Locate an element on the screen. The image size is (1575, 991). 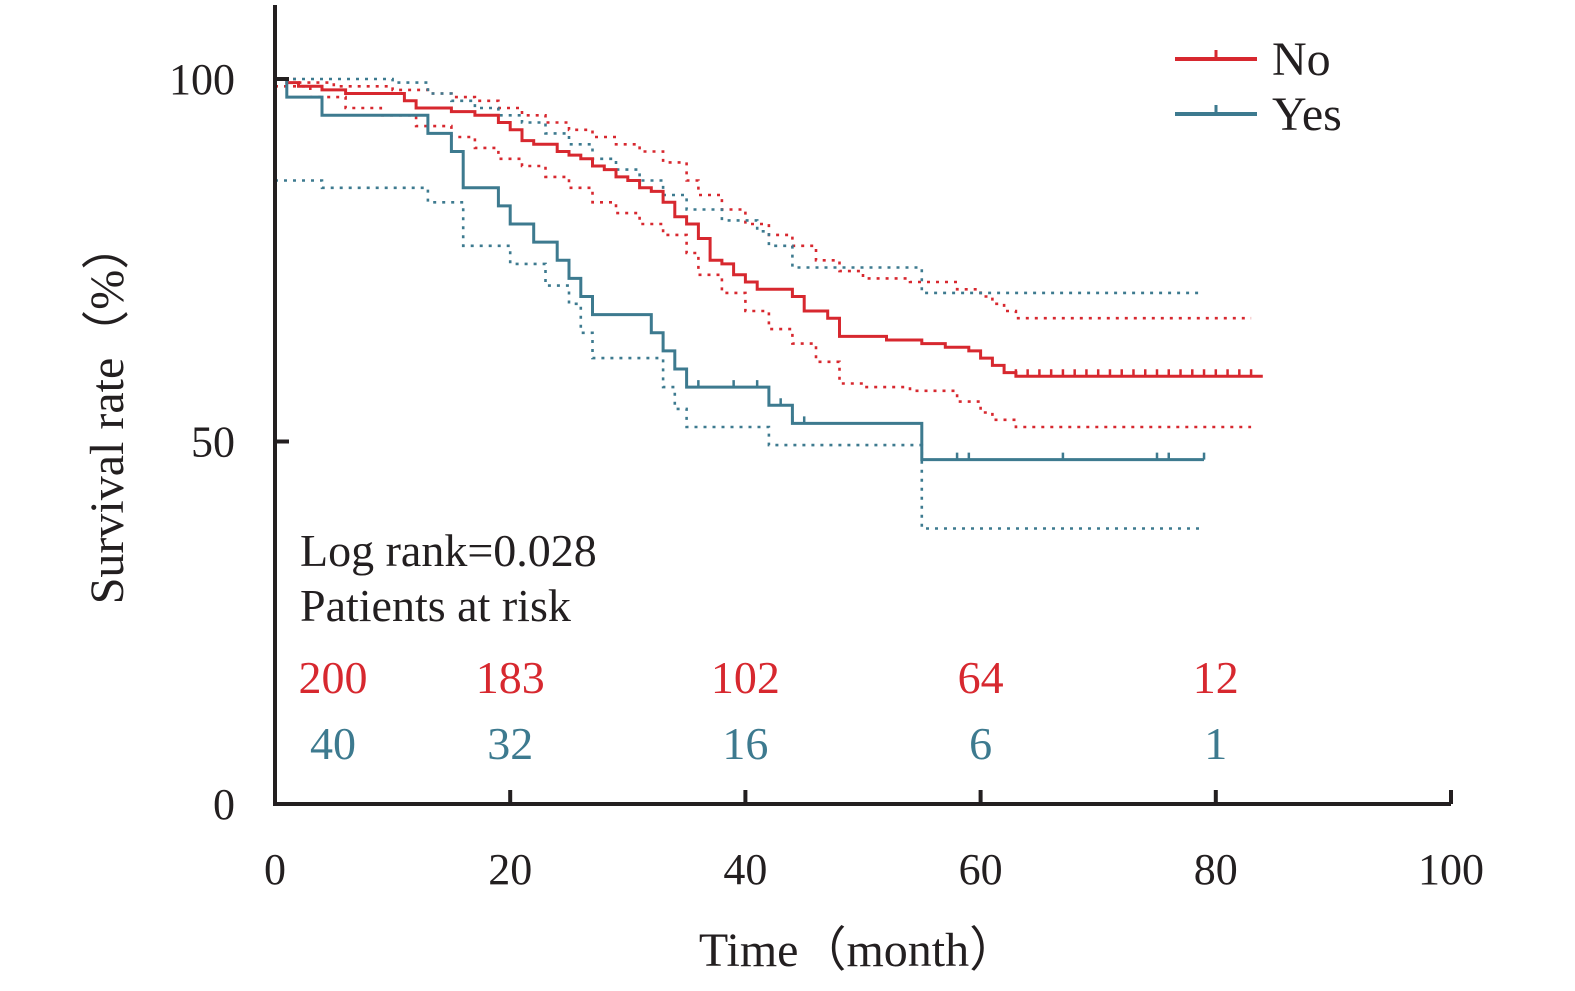
y-tick-label-100: 100 is located at coordinates (202, 79).